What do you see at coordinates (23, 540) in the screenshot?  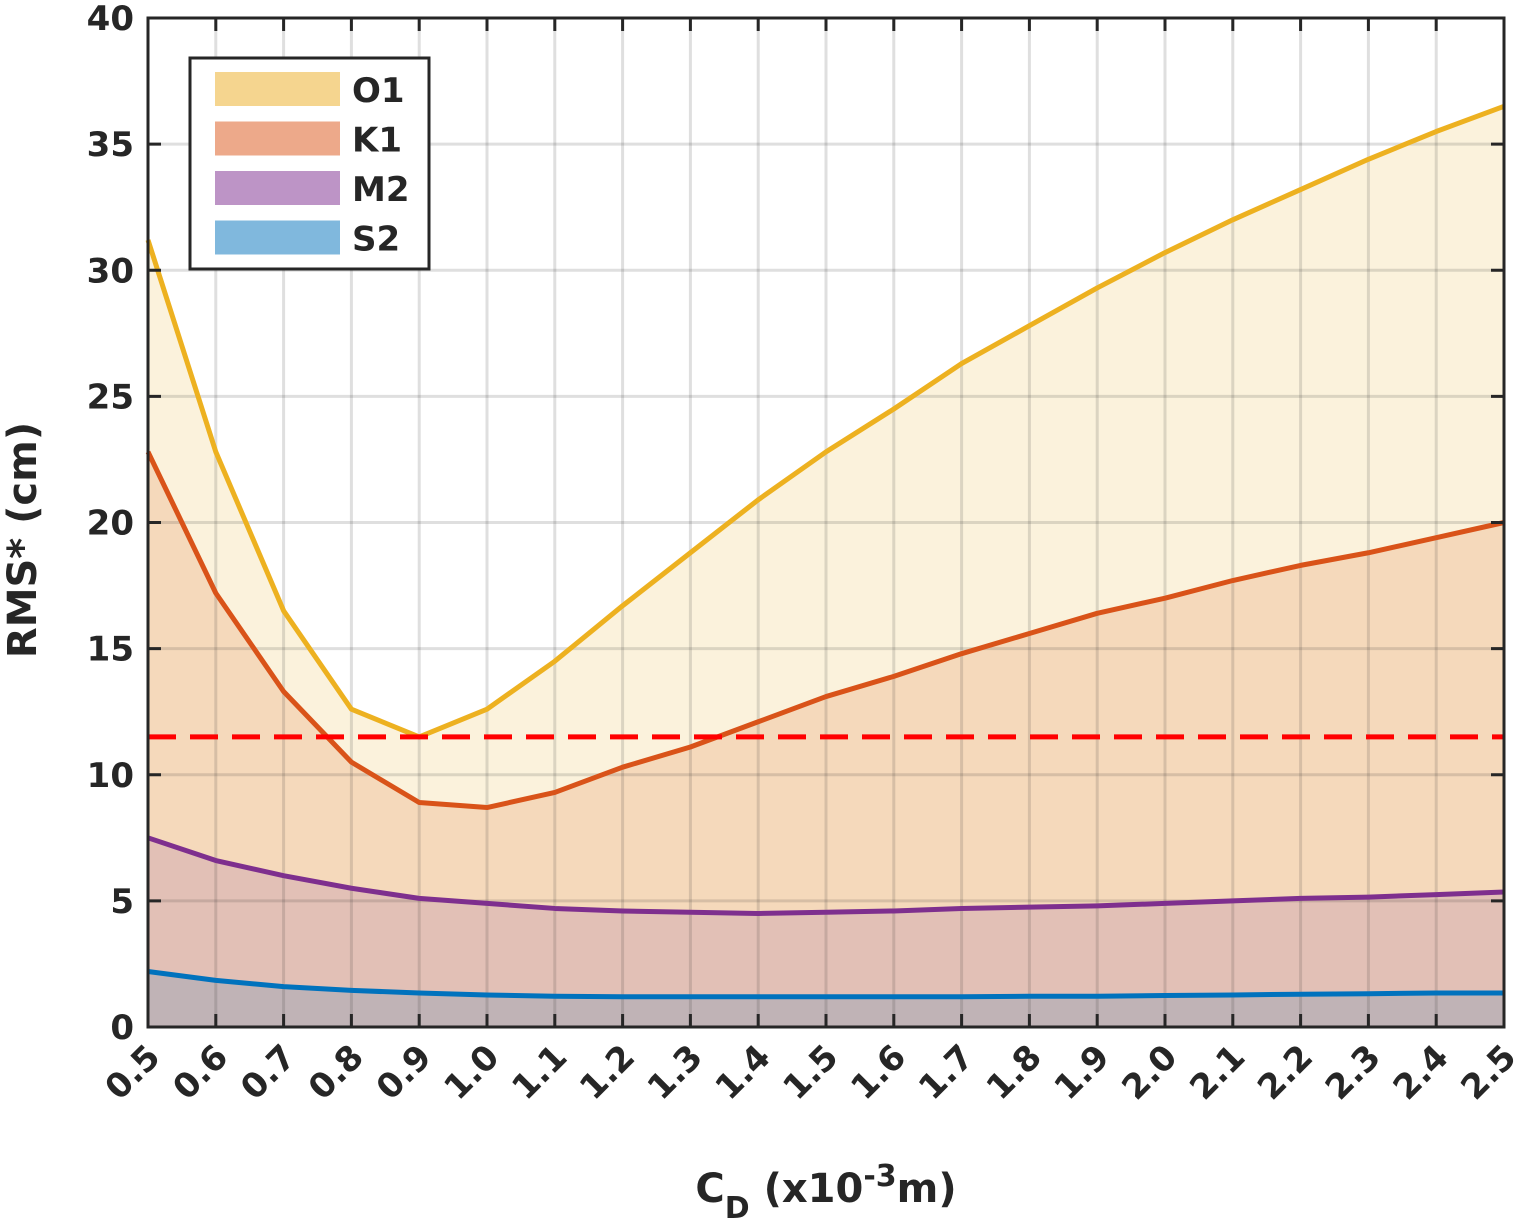 I see `y-axis-label: RMS* (cm)` at bounding box center [23, 540].